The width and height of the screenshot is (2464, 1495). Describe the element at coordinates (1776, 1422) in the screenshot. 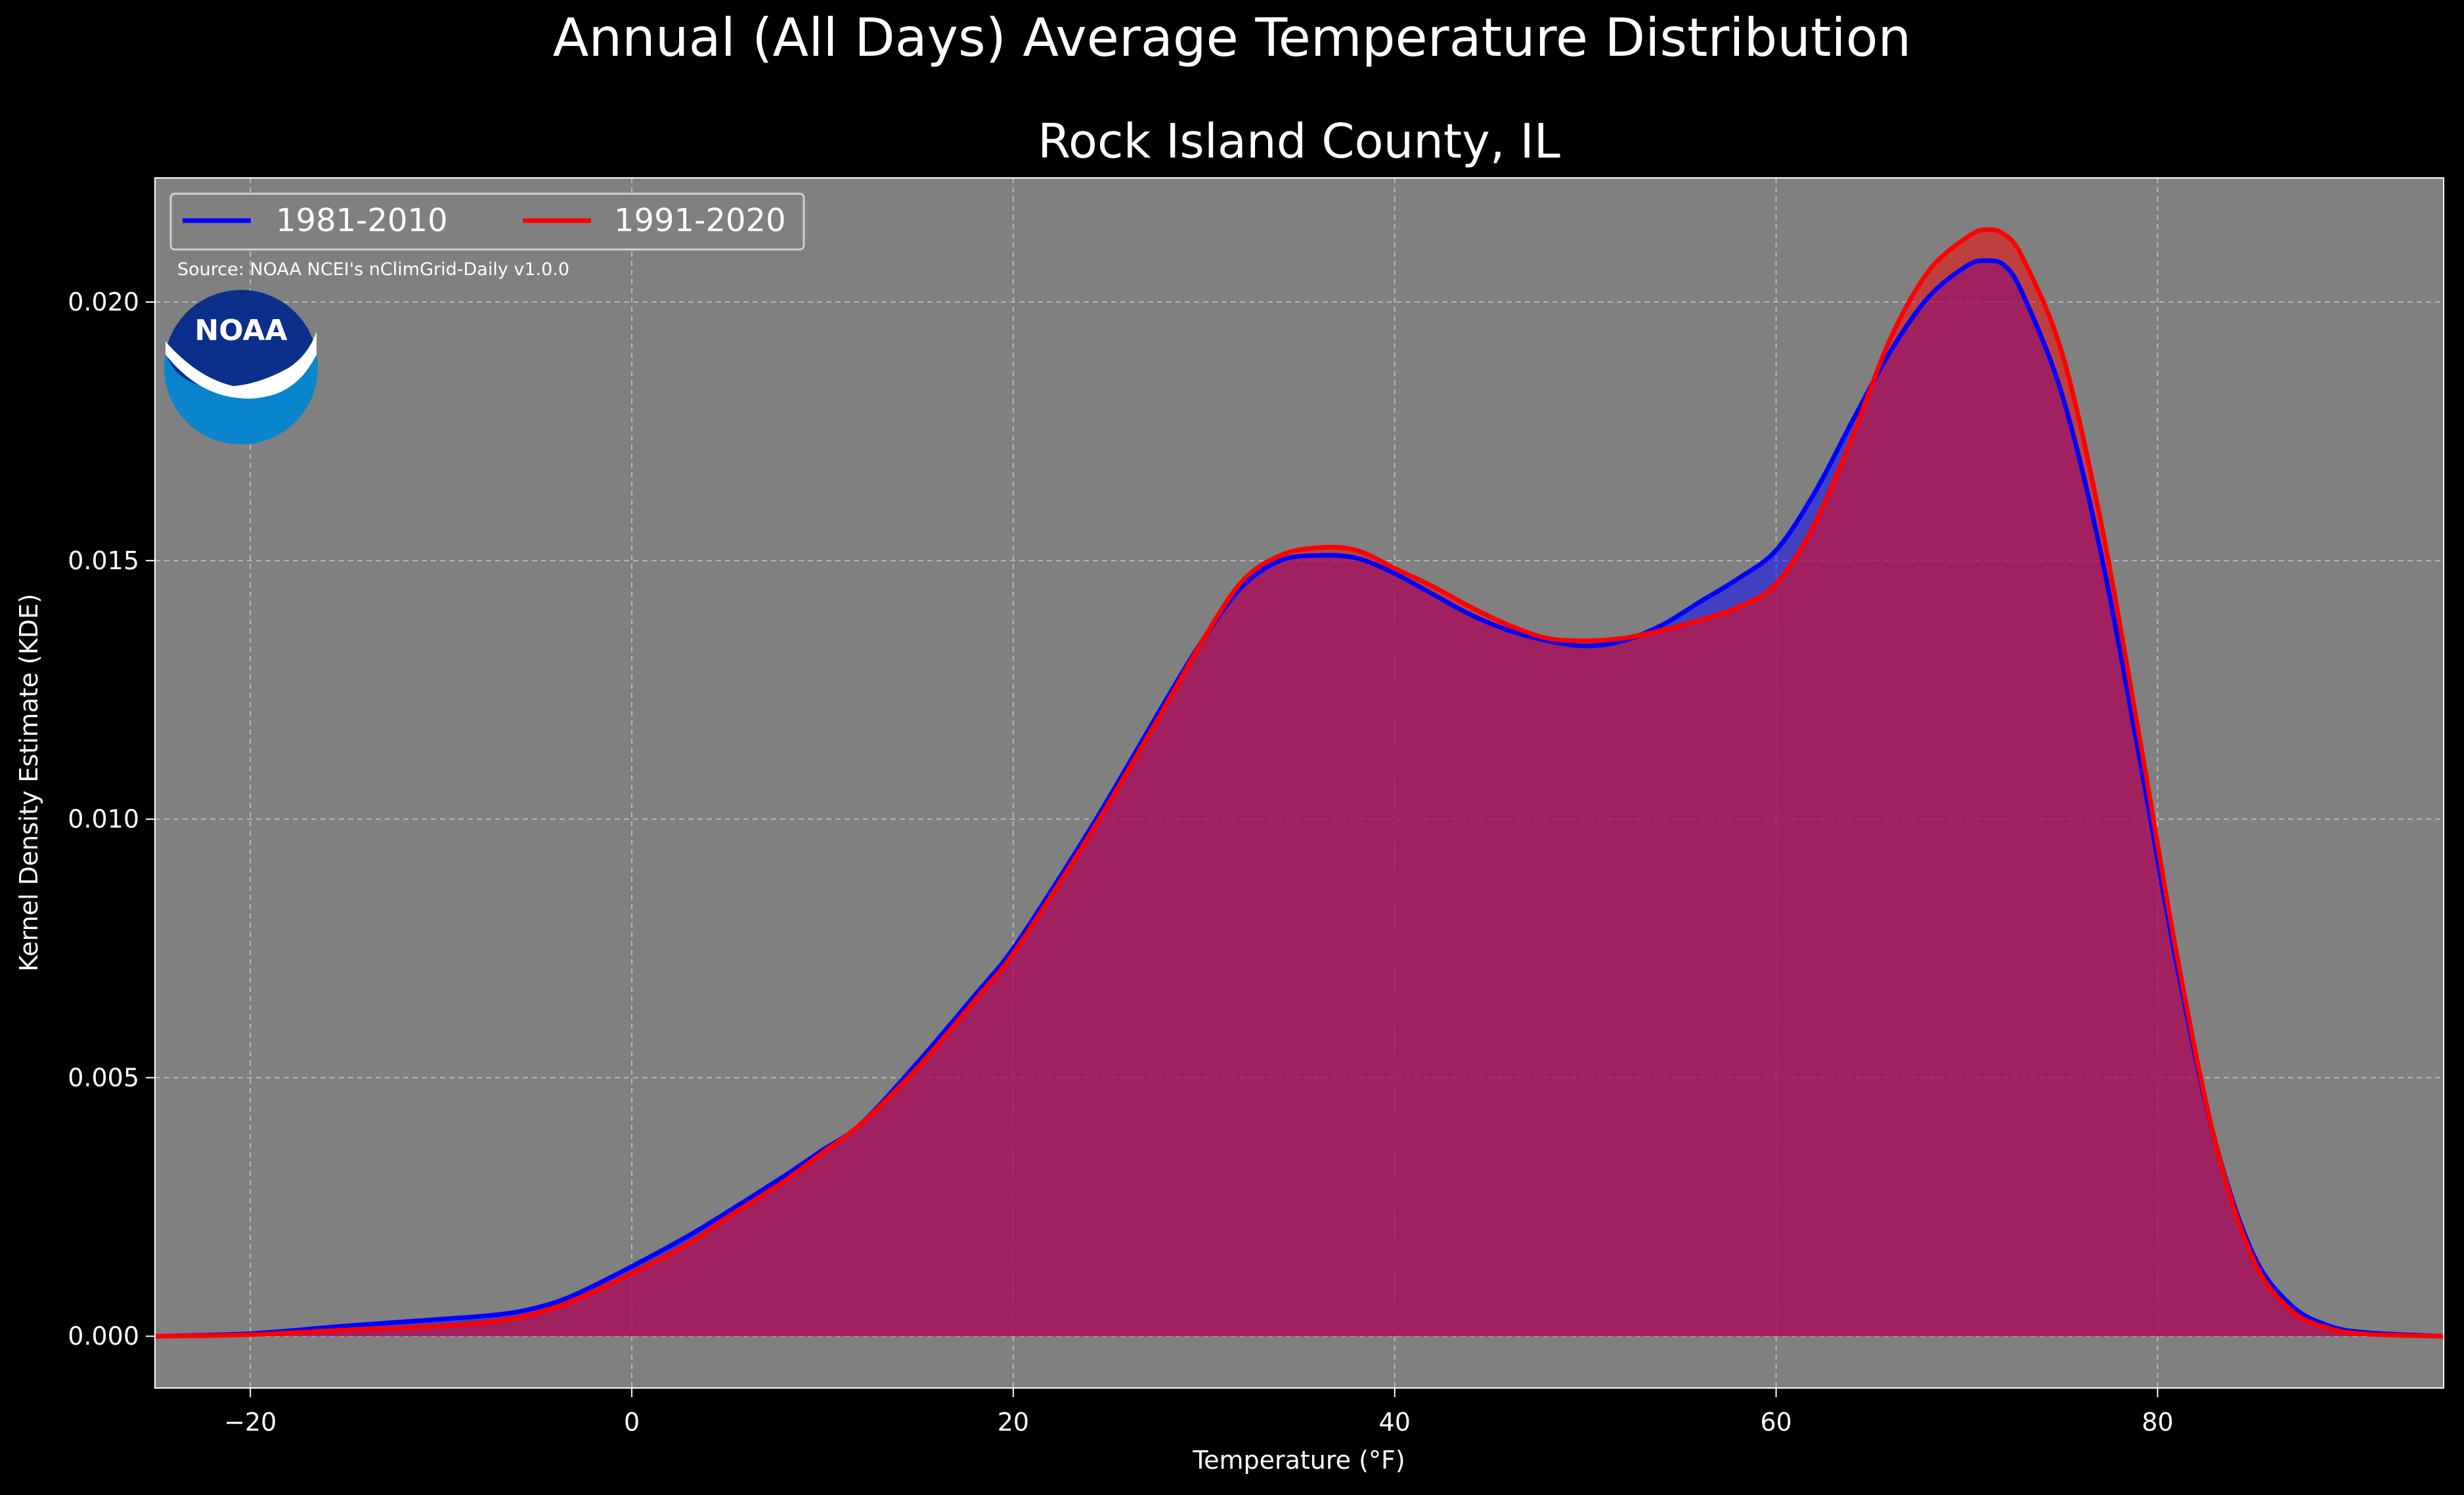

I see `x-tick-label: 60` at that location.